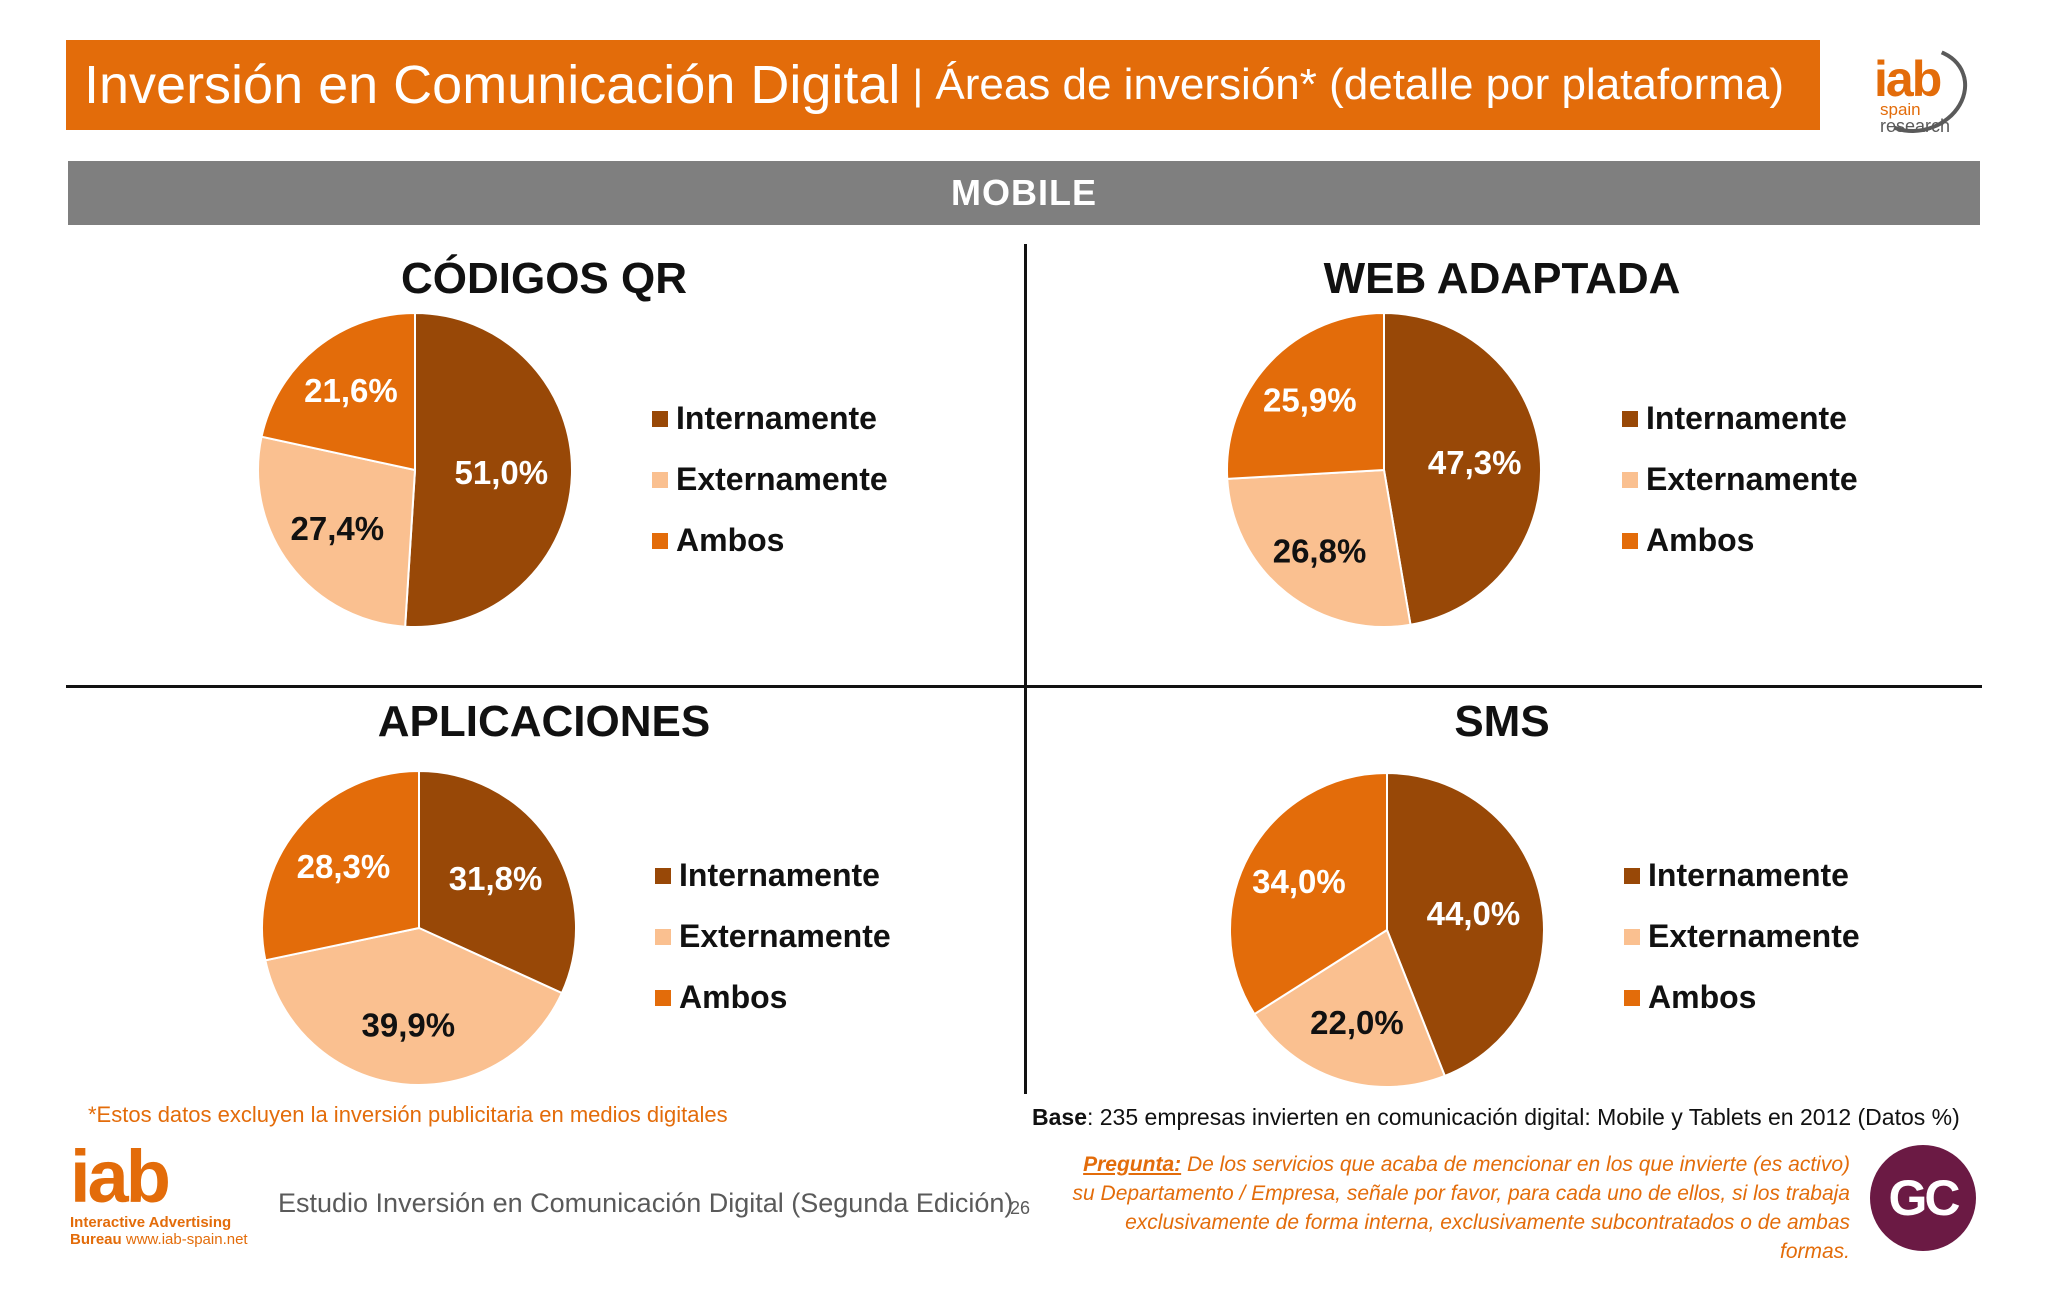  I want to click on logo-word: iab, so click(1908, 79).